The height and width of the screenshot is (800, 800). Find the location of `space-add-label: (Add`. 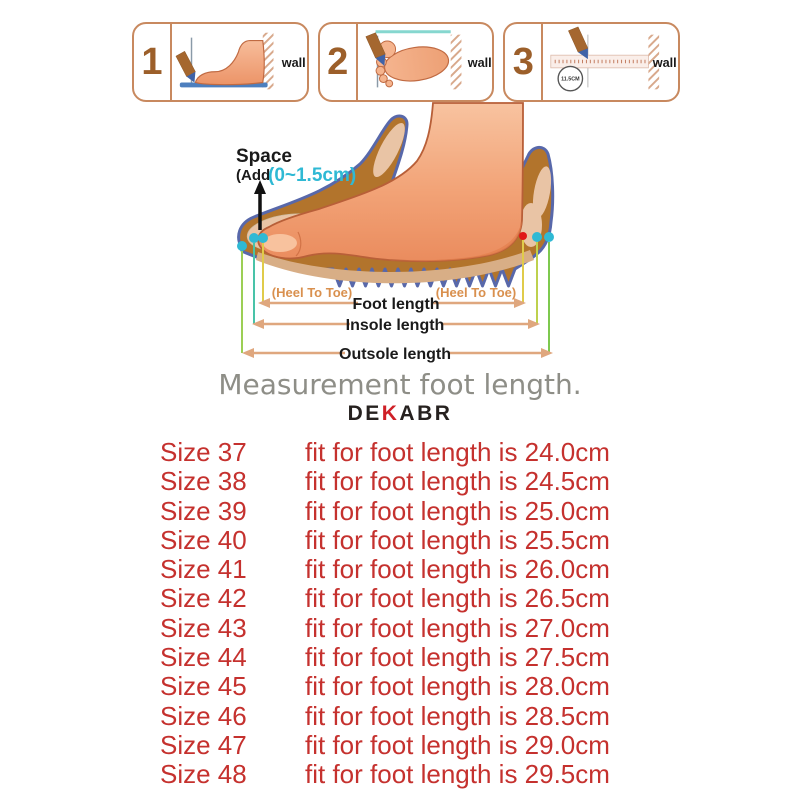

space-add-label: (Add is located at coordinates (253, 175).